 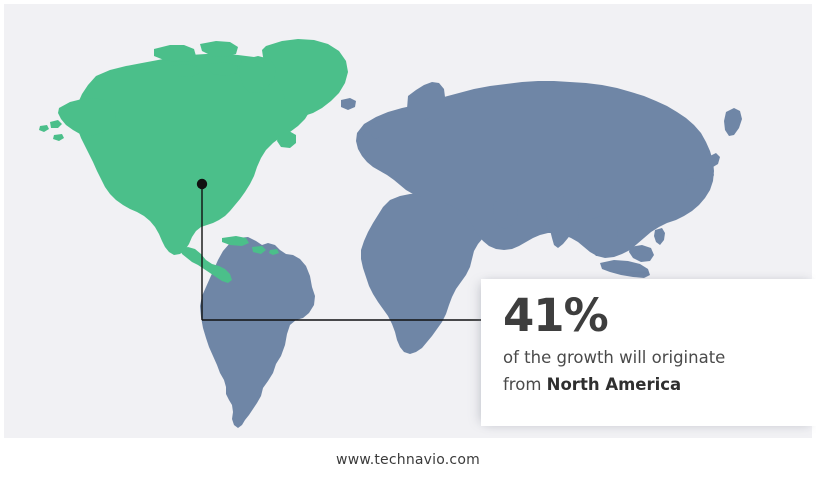 I want to click on region-central-america, so click(x=206, y=265).